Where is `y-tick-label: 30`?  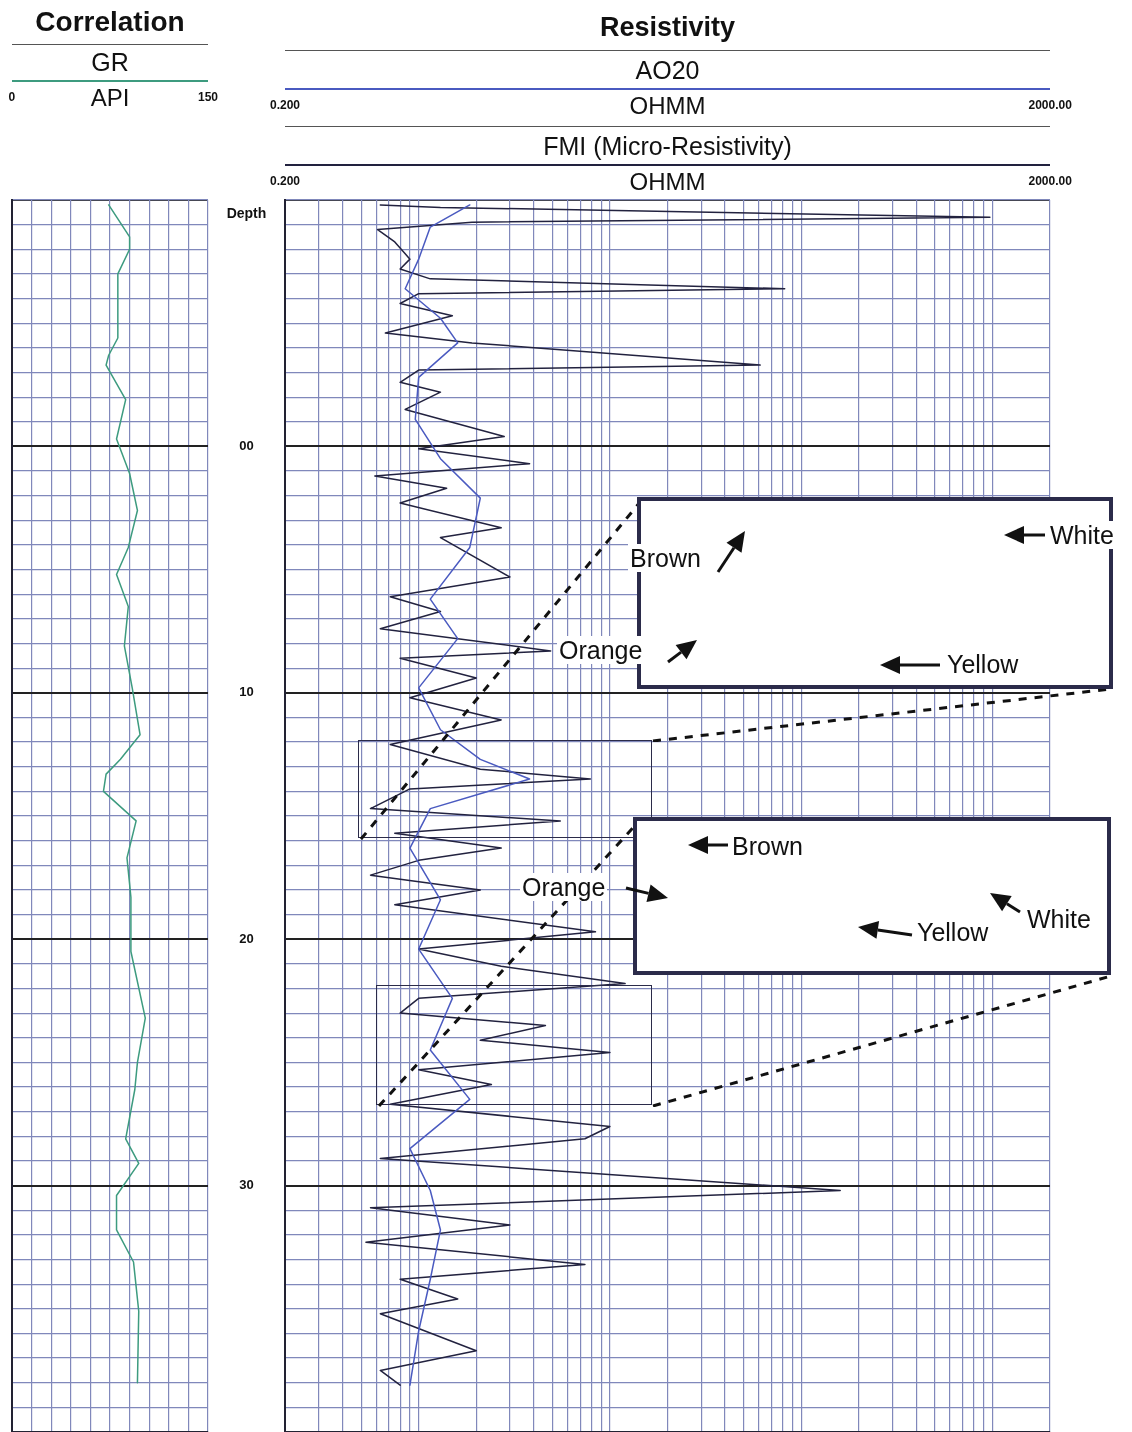
y-tick-label: 30 is located at coordinates (246, 1185).